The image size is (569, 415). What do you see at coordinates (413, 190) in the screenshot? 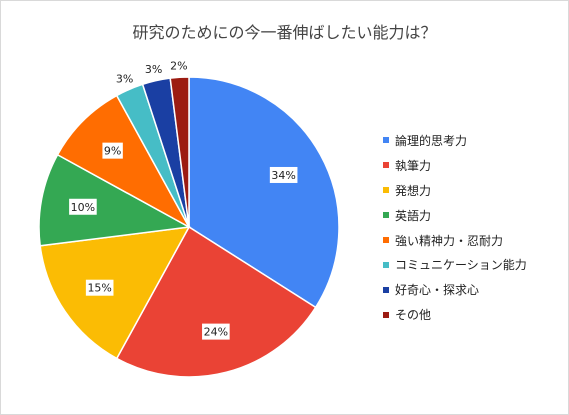
I see `legend-label: 発想力` at bounding box center [413, 190].